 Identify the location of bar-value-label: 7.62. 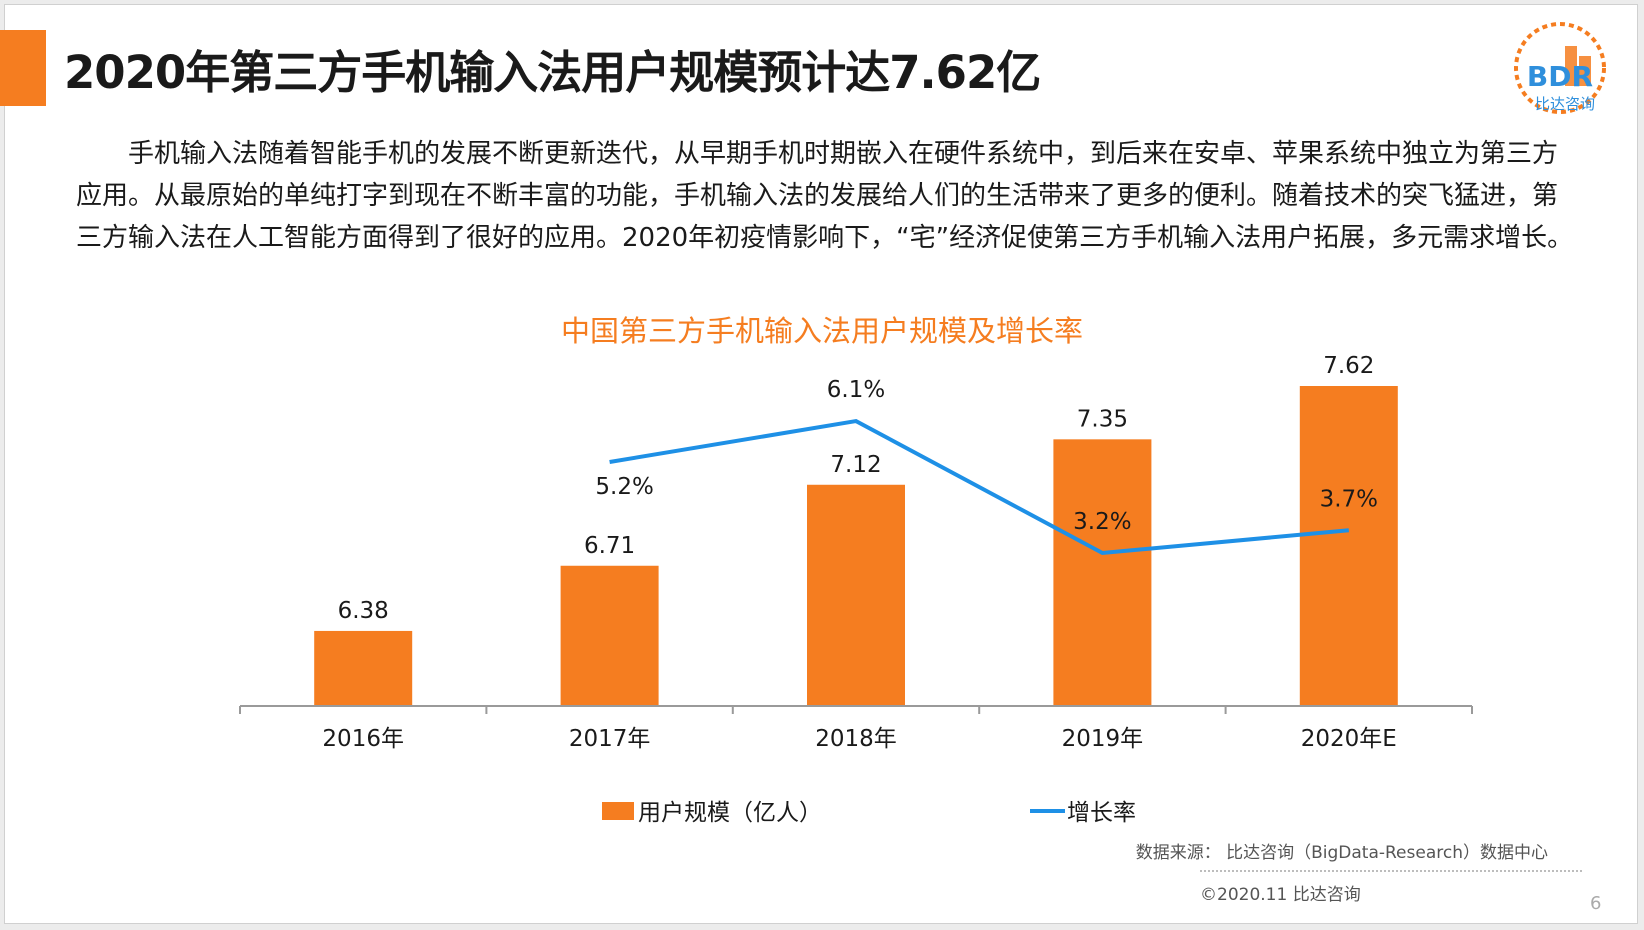
(1348, 366).